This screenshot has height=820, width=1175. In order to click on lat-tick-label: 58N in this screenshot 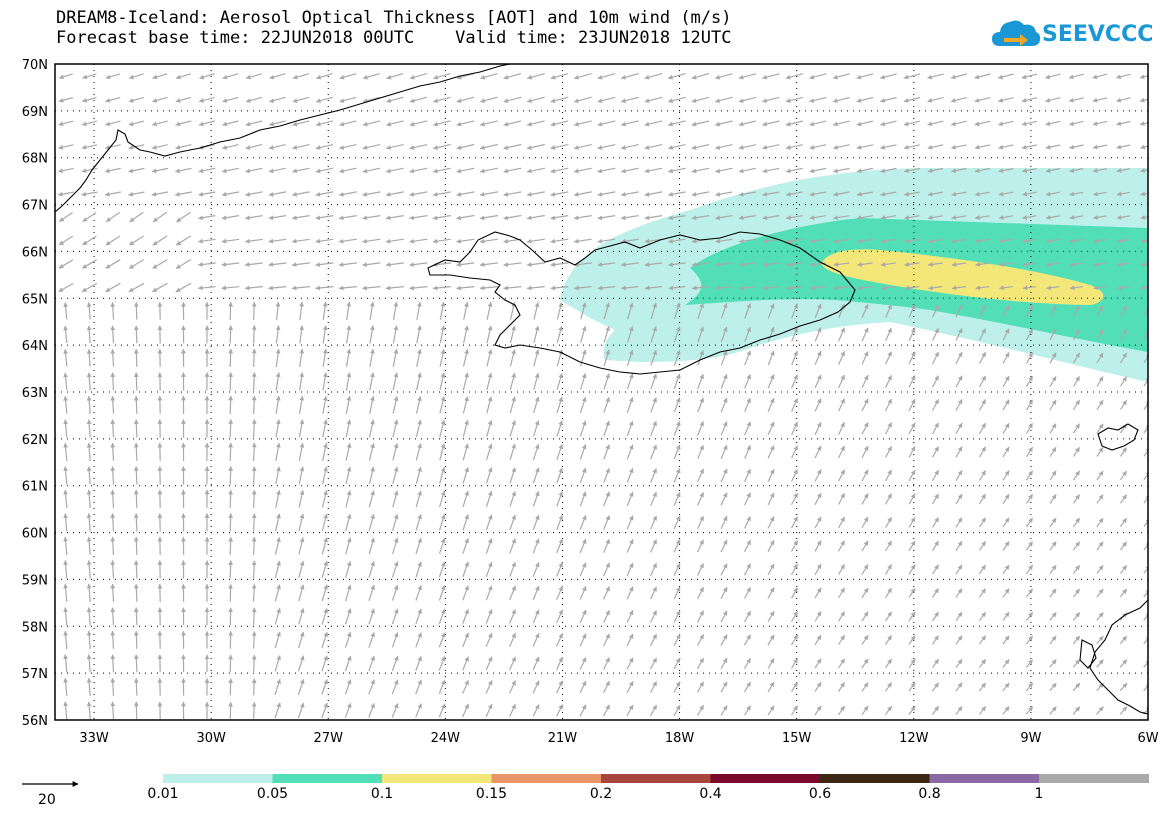, I will do `click(35, 627)`.